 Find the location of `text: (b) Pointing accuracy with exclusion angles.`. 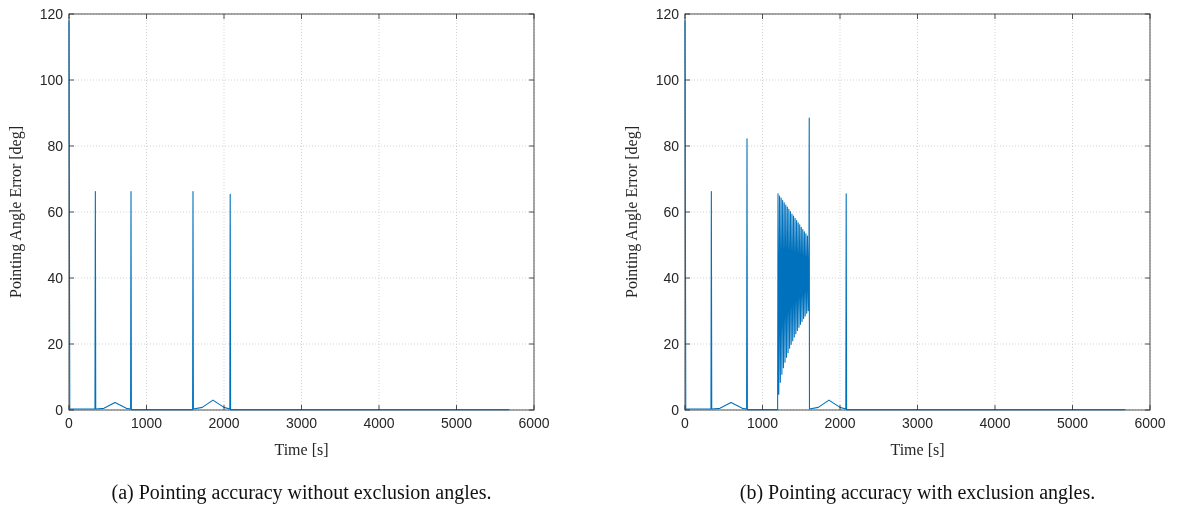

text: (b) Pointing accuracy with exclusion angles. is located at coordinates (917, 492).